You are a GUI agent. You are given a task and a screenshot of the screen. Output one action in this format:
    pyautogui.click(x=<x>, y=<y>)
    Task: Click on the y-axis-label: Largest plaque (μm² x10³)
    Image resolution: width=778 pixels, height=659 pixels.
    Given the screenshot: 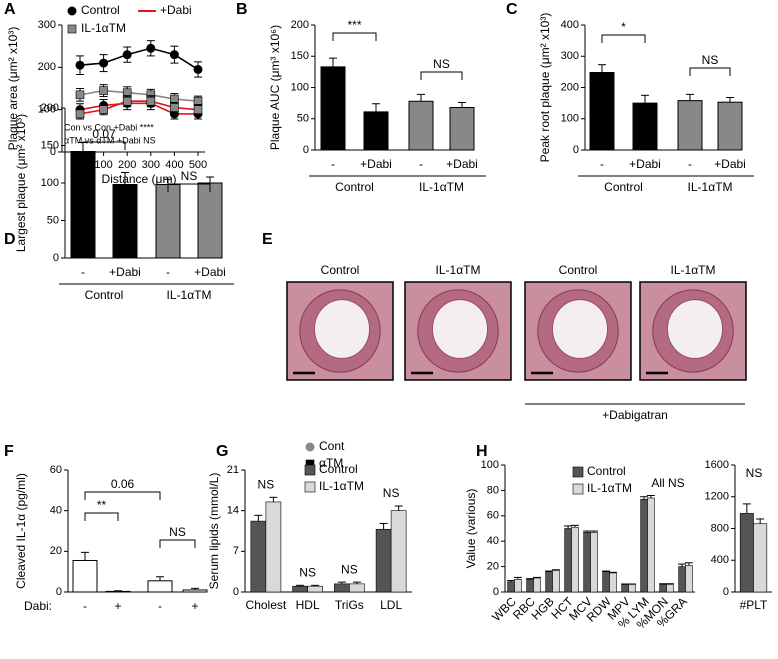 What is the action you would take?
    pyautogui.click(x=21, y=183)
    